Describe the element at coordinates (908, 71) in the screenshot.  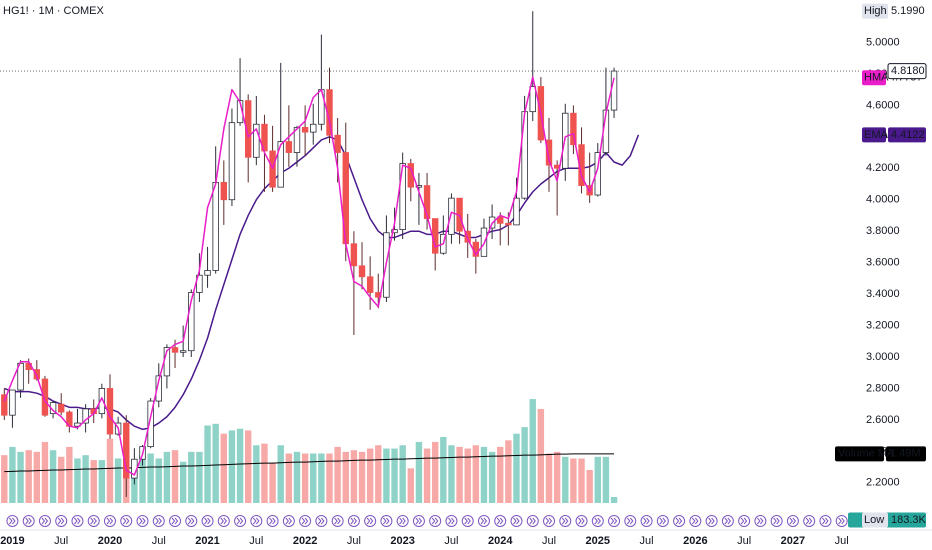
I see `last-price-badge-value: 4.8180` at that location.